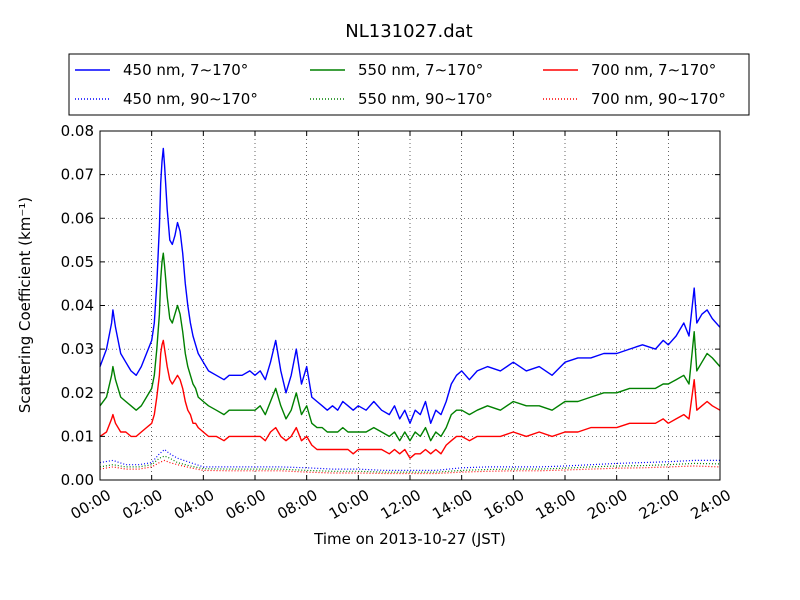 This screenshot has width=800, height=600. Describe the element at coordinates (401, 504) in the screenshot. I see `x-tick-label: 12:00` at that location.